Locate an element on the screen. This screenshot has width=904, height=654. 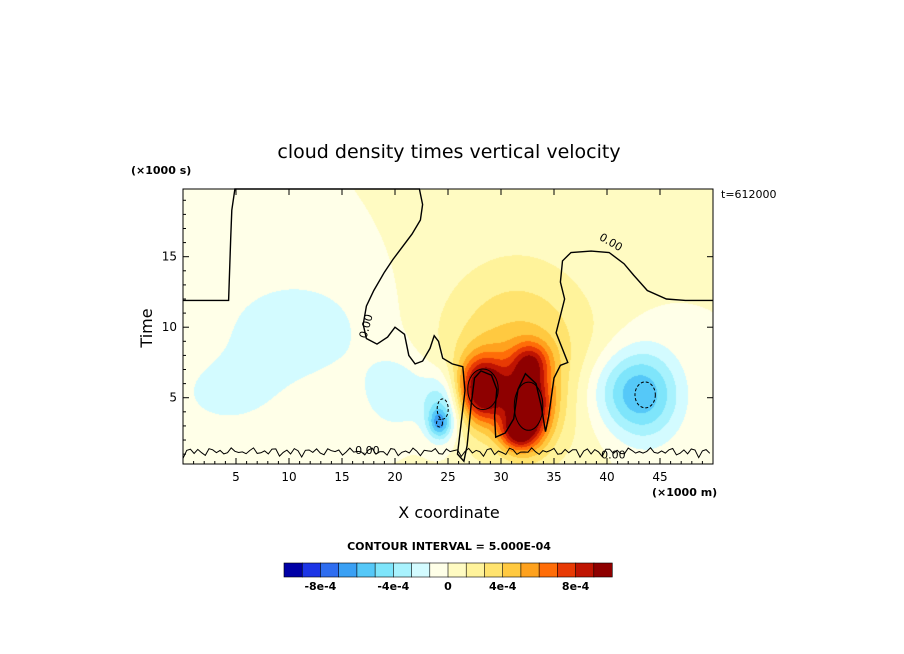
time-stamp-label: t=612000 is located at coordinates (749, 194).